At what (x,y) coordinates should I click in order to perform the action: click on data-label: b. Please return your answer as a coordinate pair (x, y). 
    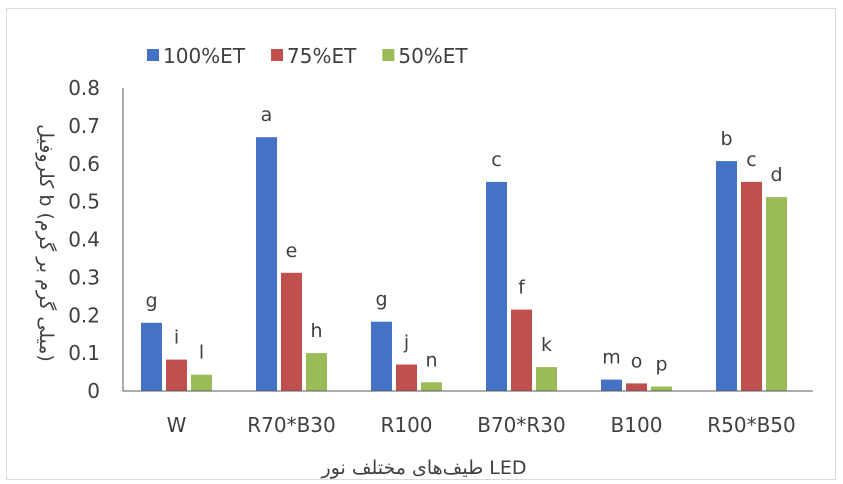
    Looking at the image, I should click on (726, 139).